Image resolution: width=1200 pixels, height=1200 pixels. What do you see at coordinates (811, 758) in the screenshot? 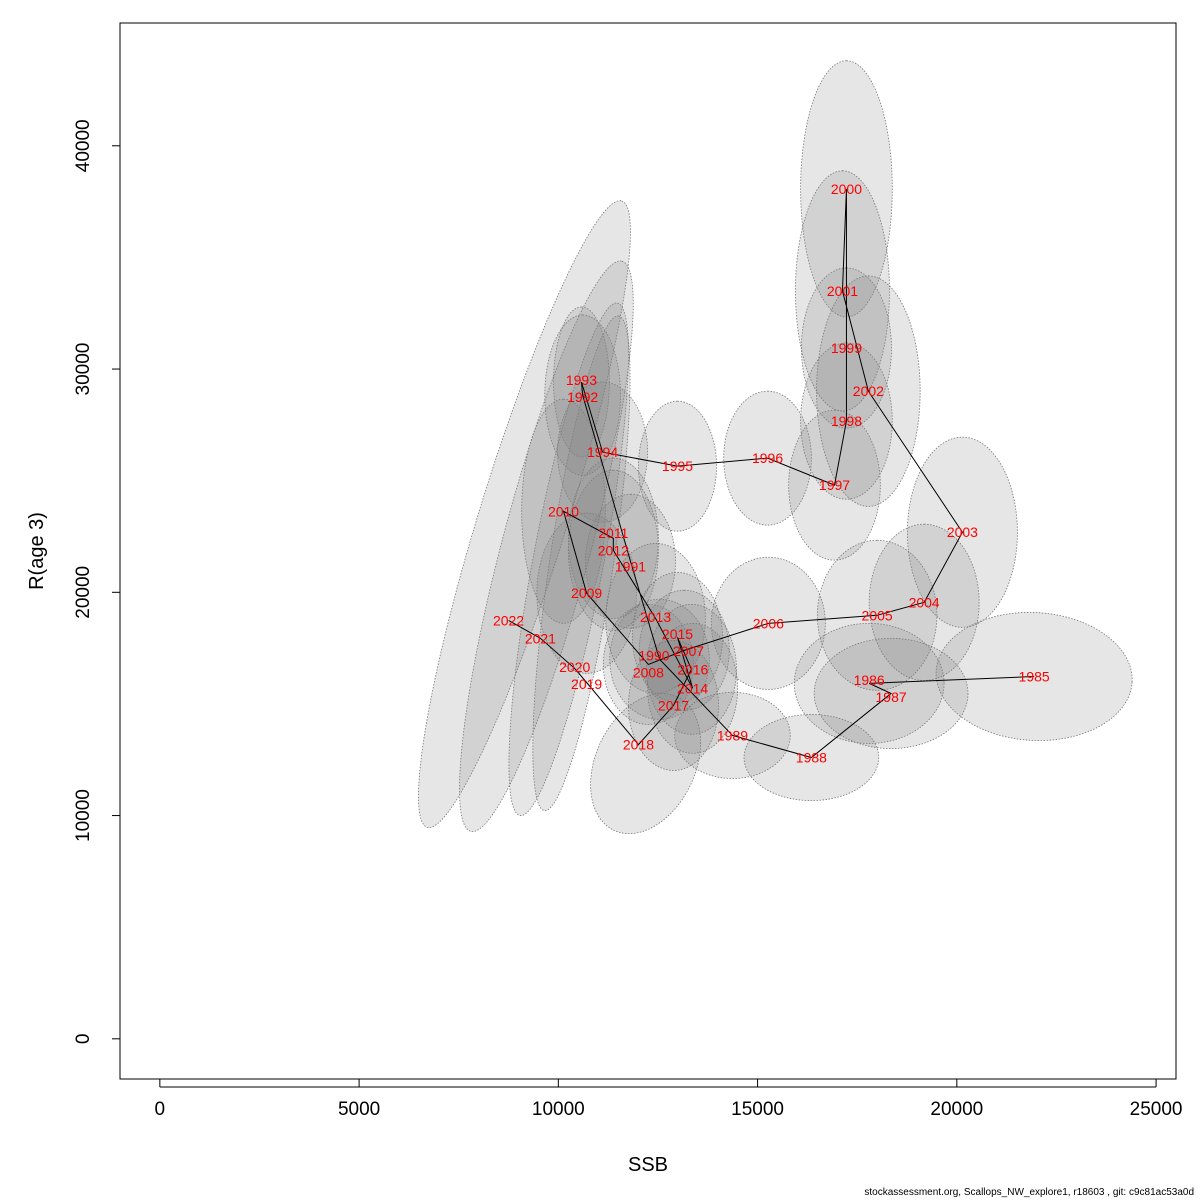
I see `year-label-1988: 1988` at bounding box center [811, 758].